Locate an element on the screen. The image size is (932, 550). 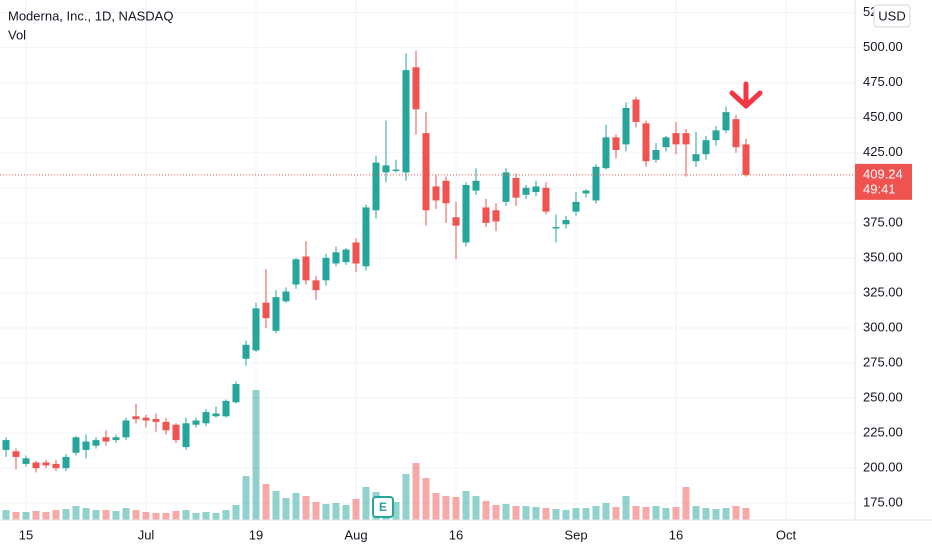
y-tick-label: 350.00 is located at coordinates (883, 256).